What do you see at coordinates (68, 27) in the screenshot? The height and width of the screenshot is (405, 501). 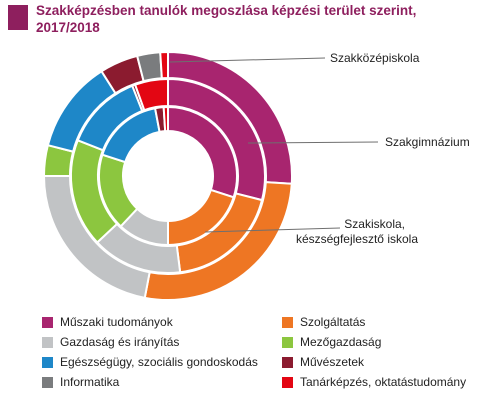 I see `chart-title-line-2: 2017/2018` at bounding box center [68, 27].